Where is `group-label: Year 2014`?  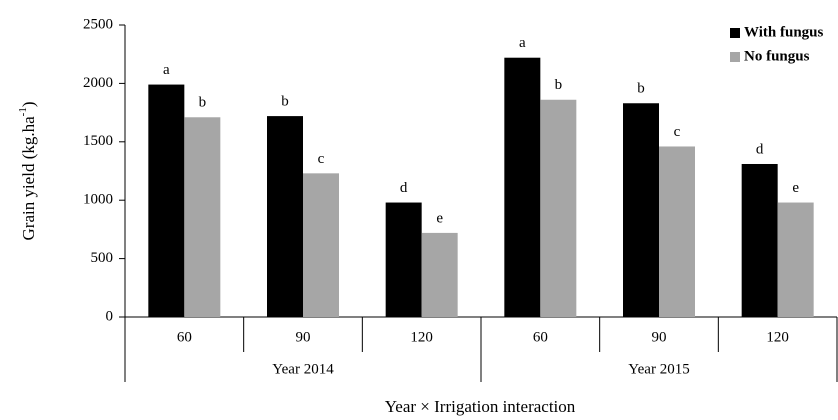 group-label: Year 2014 is located at coordinates (303, 369).